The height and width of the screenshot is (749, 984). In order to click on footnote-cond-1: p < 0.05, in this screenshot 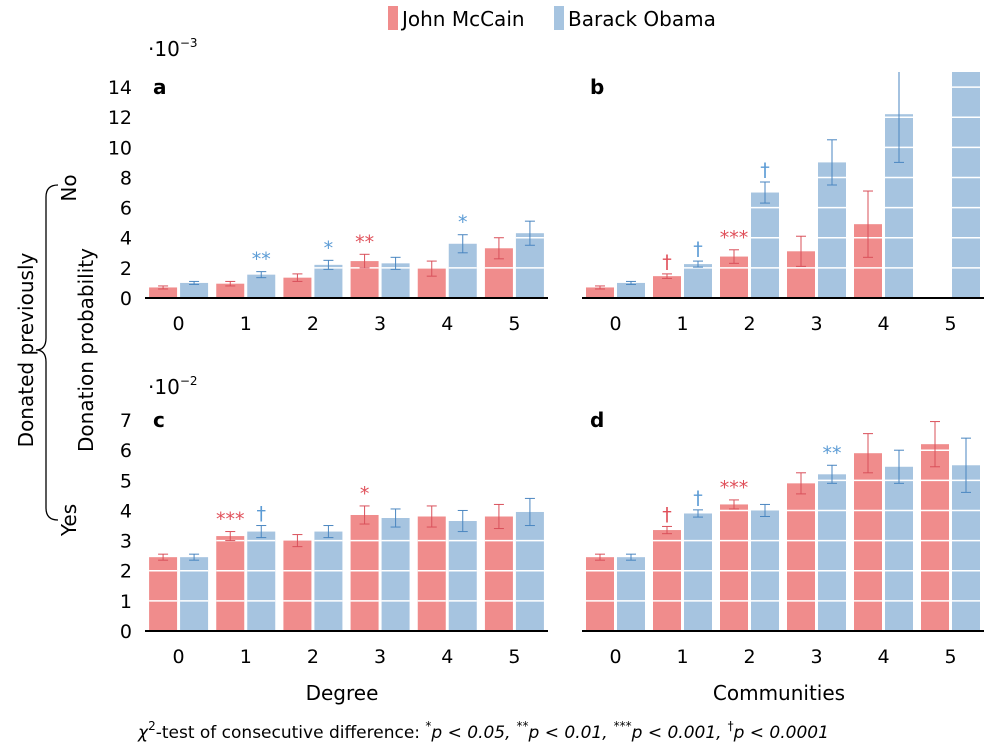, I will do `click(470, 733)`.